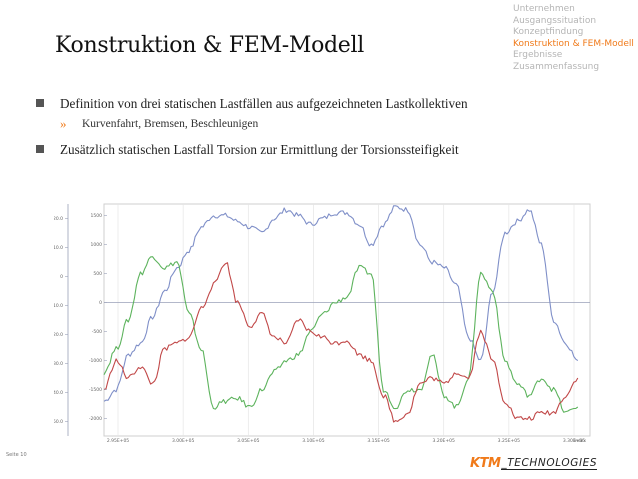  I want to click on x-tick-label: 3.15E+05, so click(378, 441).